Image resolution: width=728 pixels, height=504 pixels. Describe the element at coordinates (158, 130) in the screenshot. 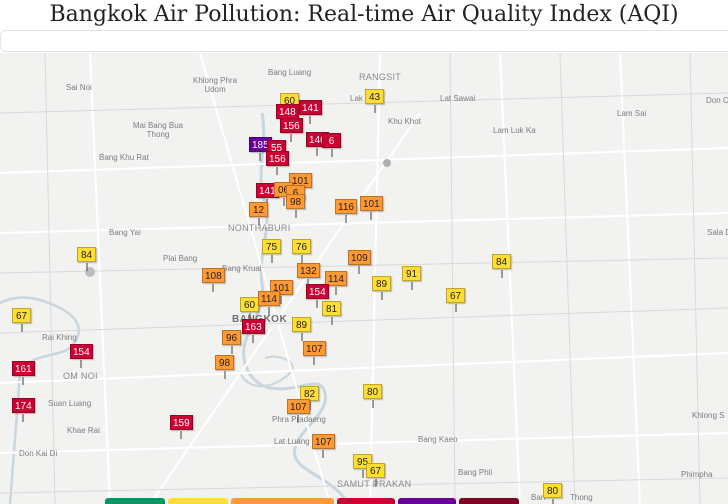

I see `place-mai-bang-bua-thong: Mai Bang Bua Thong` at that location.